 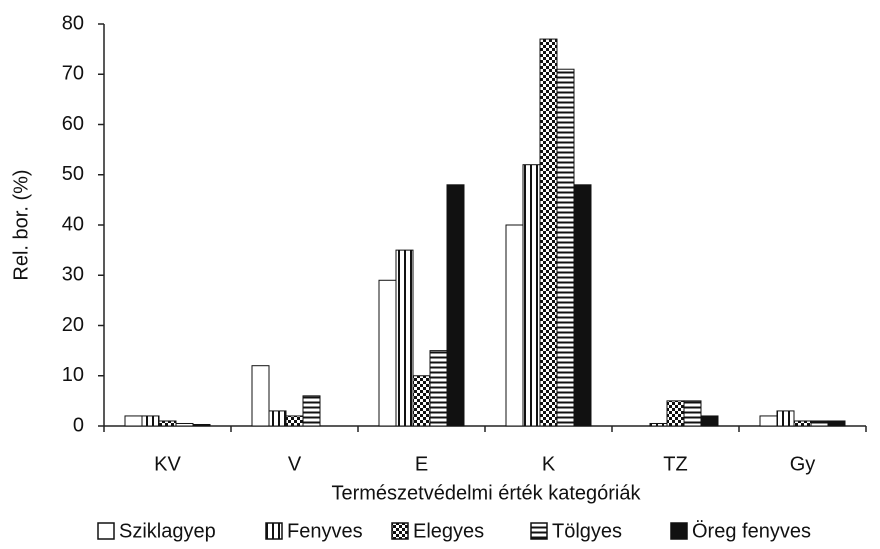 I want to click on x-tick-label: Gy, so click(x=803, y=464).